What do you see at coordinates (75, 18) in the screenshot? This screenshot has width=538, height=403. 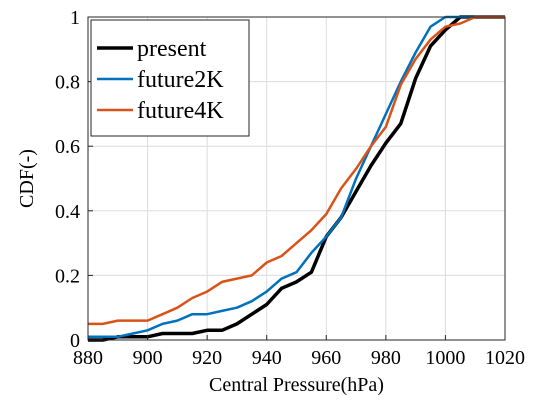 I see `y-tick-label: 1` at bounding box center [75, 18].